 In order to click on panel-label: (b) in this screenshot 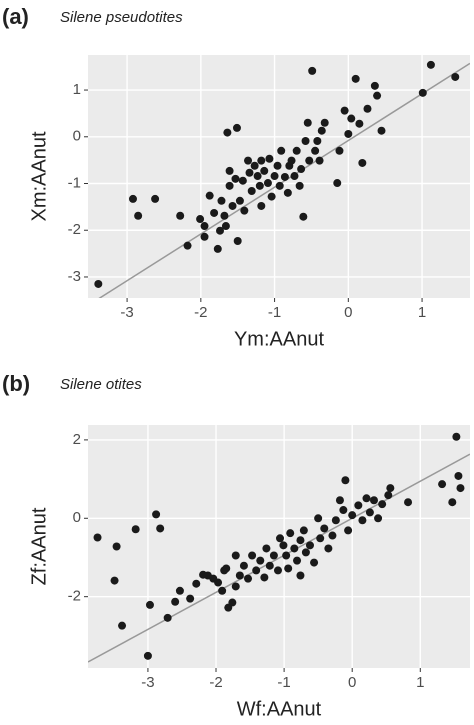, I will do `click(16, 383)`.